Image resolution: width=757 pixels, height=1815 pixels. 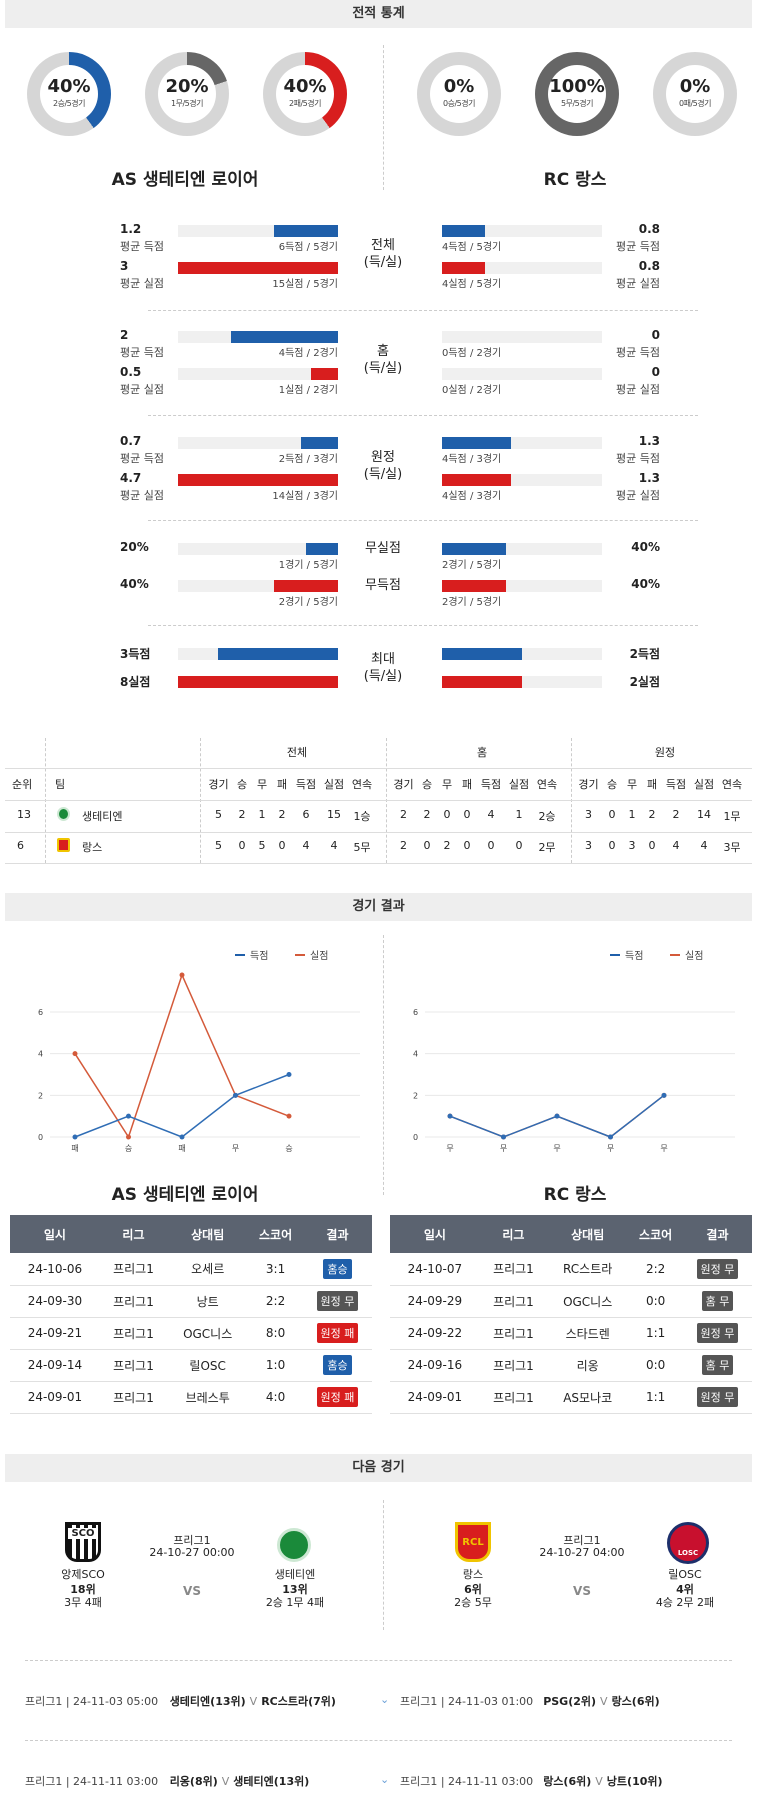 What do you see at coordinates (464, 268) in the screenshot?
I see `away-stat-bar` at bounding box center [464, 268].